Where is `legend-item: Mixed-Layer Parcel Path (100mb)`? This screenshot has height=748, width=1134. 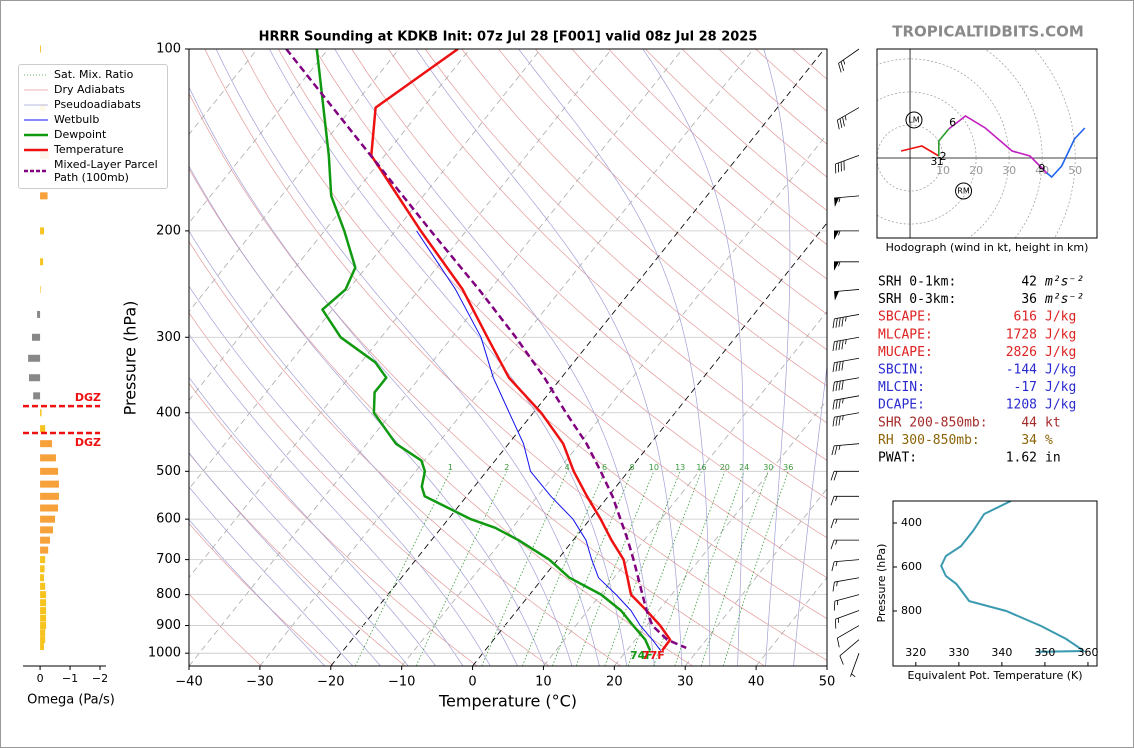 legend-item: Mixed-Layer Parcel Path (100mb) is located at coordinates (93, 171).